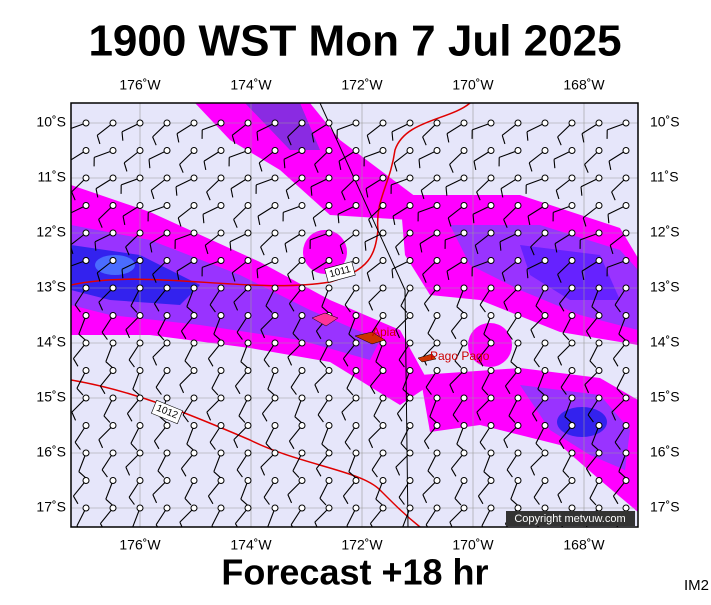  Describe the element at coordinates (665, 507) in the screenshot. I see `lat-label: 17˚S` at that location.